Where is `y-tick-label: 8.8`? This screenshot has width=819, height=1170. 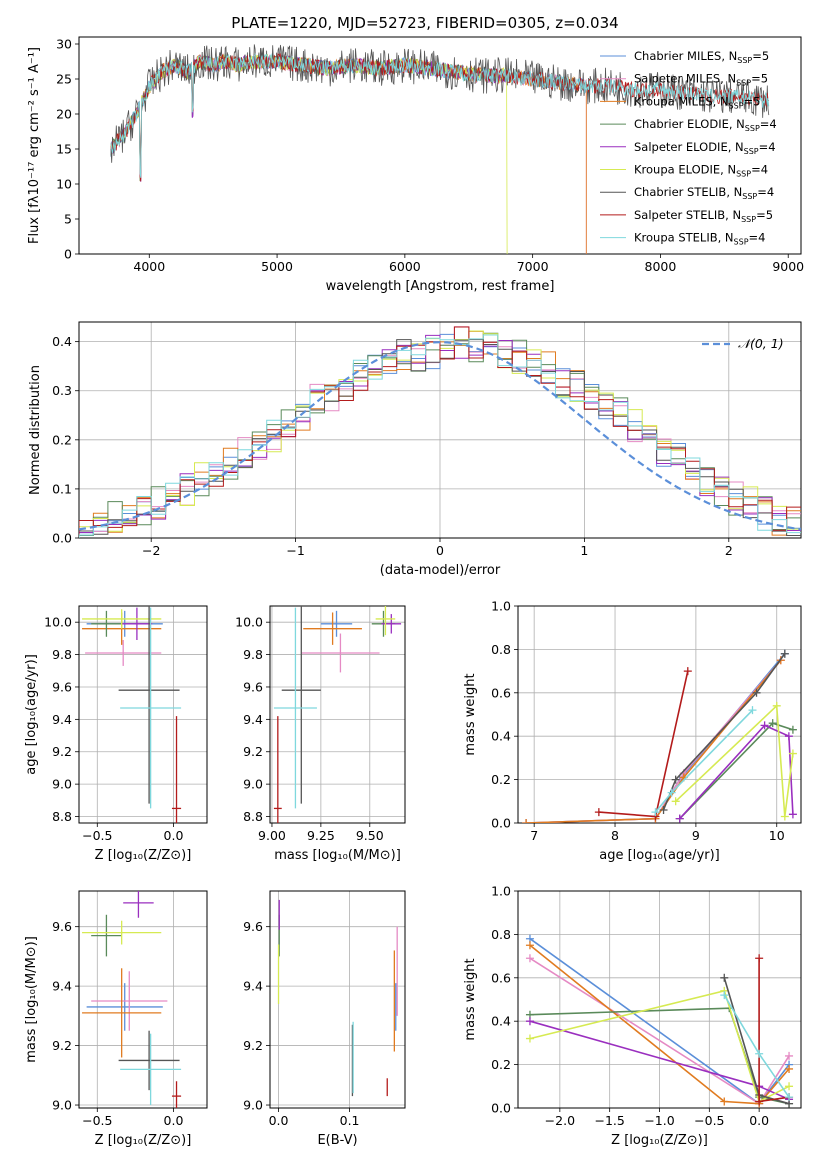
y-tick-label: 8.8 is located at coordinates (62, 816).